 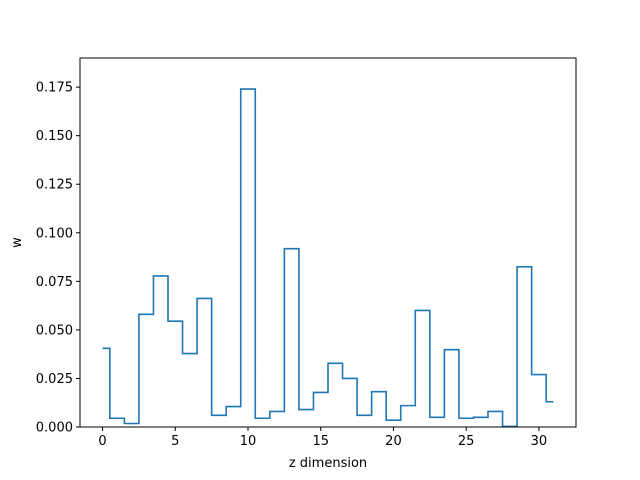 I want to click on y-tick-label: 0.075, so click(x=54, y=282).